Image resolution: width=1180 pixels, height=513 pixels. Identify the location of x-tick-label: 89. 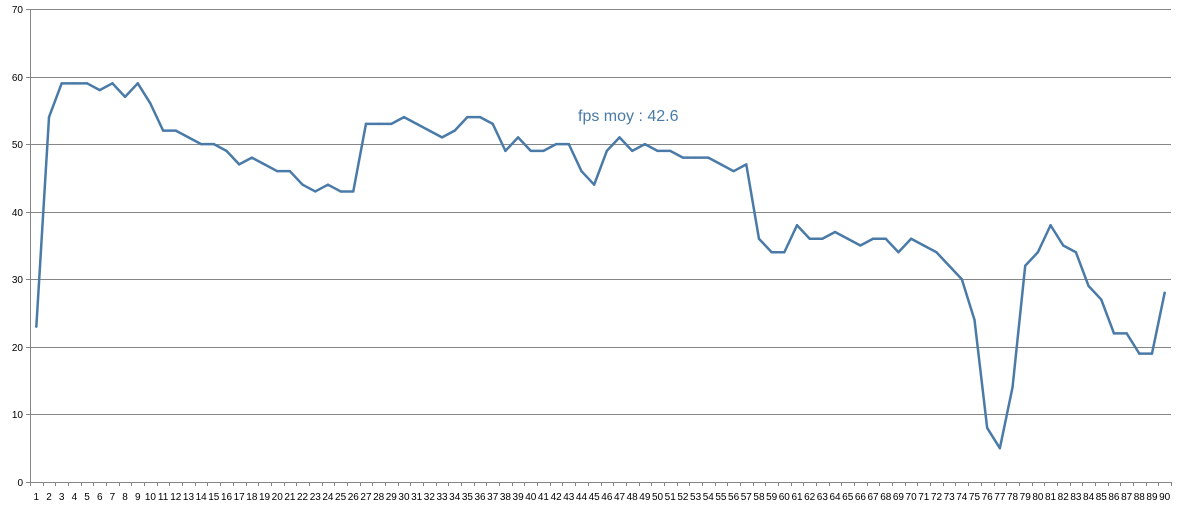
(1152, 497).